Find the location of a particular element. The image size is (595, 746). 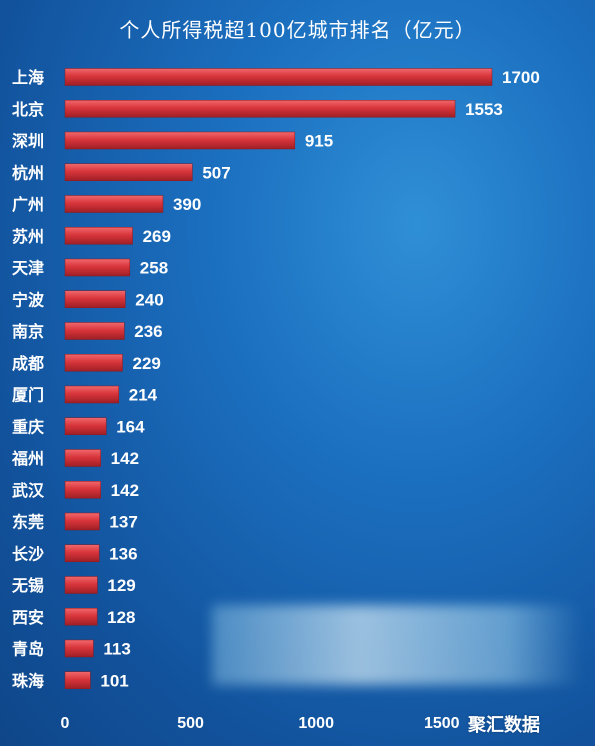

category-label: 武汉 is located at coordinates (28, 490).